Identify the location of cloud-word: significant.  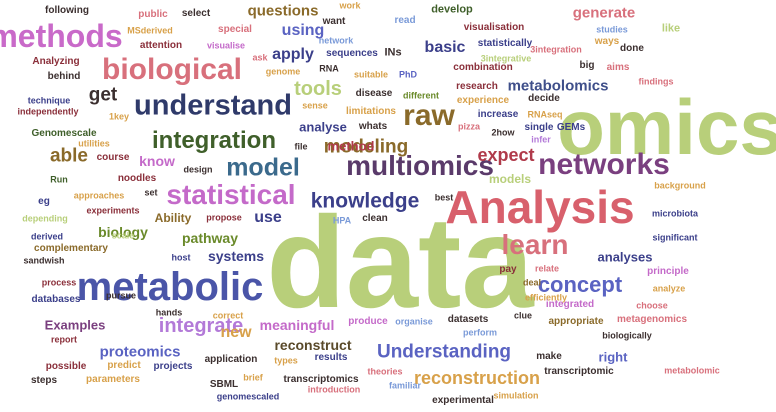
(675, 237).